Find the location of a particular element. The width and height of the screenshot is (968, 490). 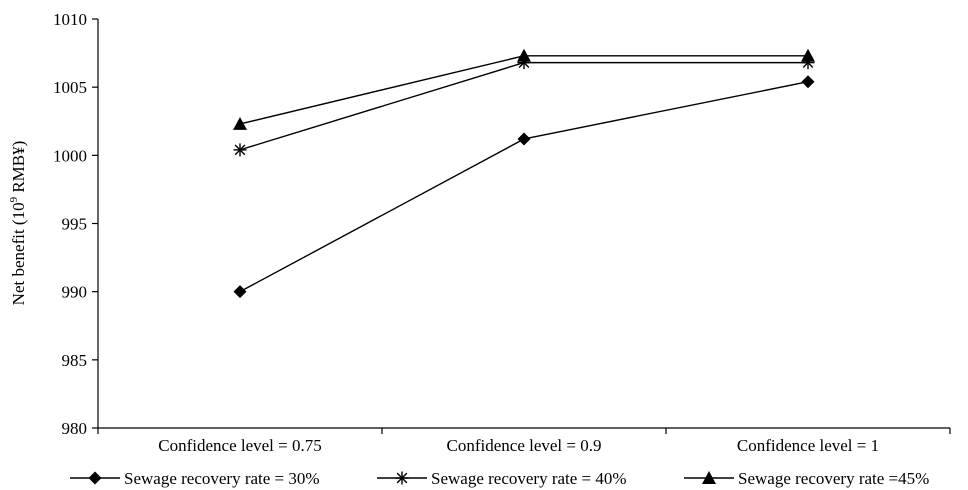

x-tick-label: Confidence level = 0.75 is located at coordinates (239, 445).